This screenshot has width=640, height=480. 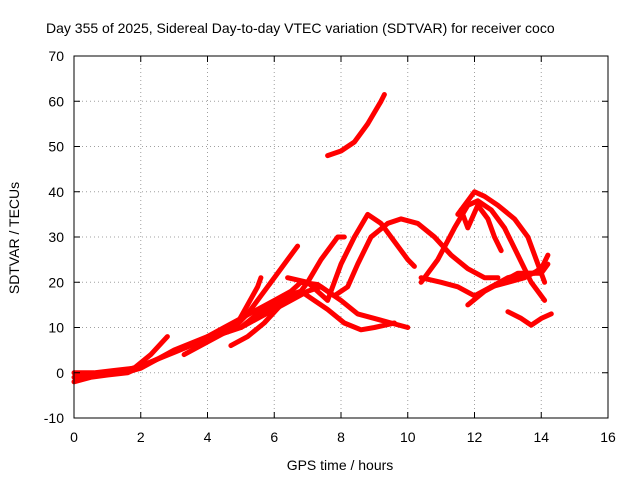 I want to click on x-axis-label: GPS time / hours, so click(x=340, y=465).